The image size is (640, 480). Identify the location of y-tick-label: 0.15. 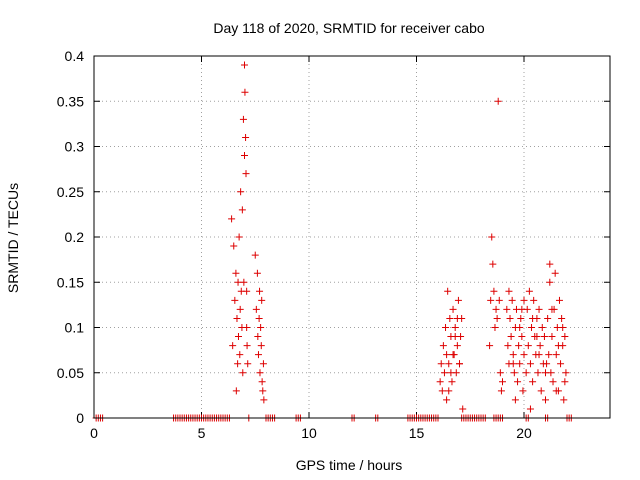
(70, 282).